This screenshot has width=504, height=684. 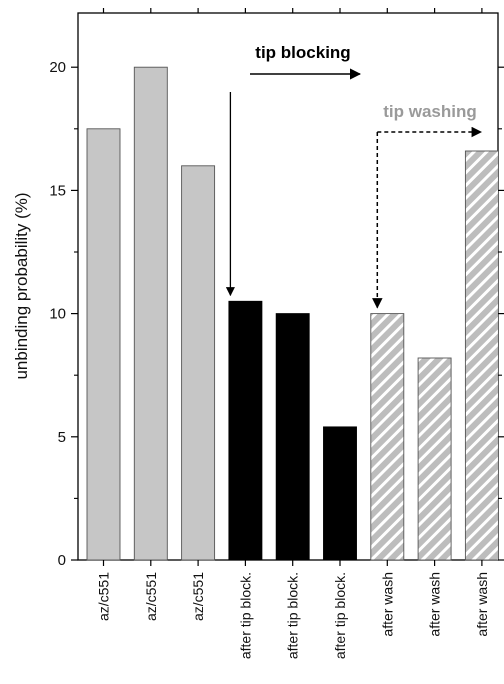 I want to click on annotation-tip-washing: tip washing, so click(x=430, y=111).